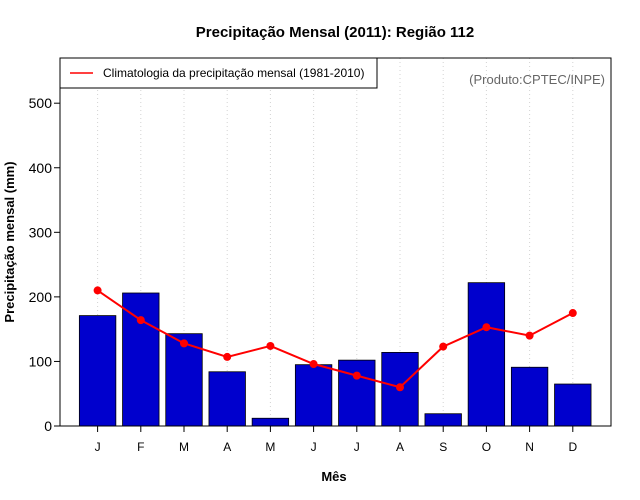 This screenshot has width=640, height=500. Describe the element at coordinates (227, 447) in the screenshot. I see `x-tick-label-4: A` at that location.